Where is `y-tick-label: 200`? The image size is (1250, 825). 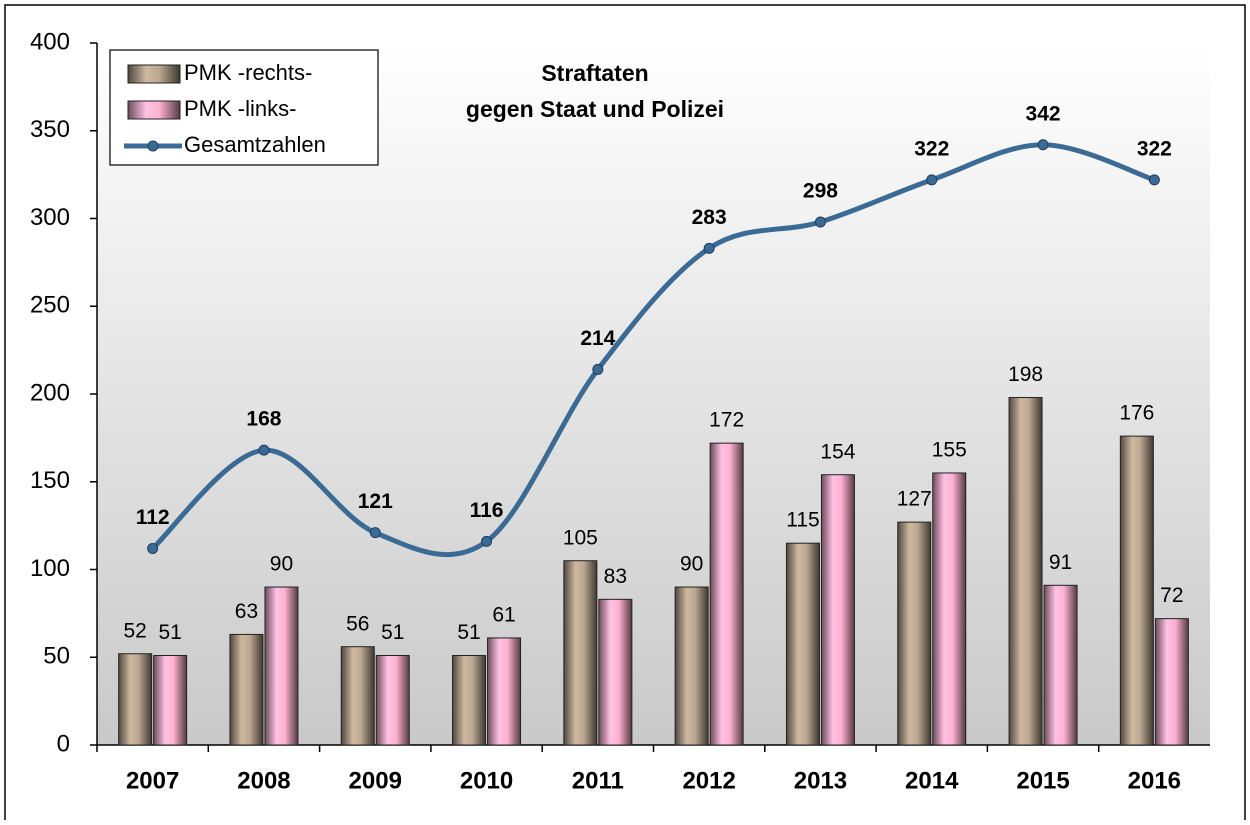
y-tick-label: 200 is located at coordinates (50, 392).